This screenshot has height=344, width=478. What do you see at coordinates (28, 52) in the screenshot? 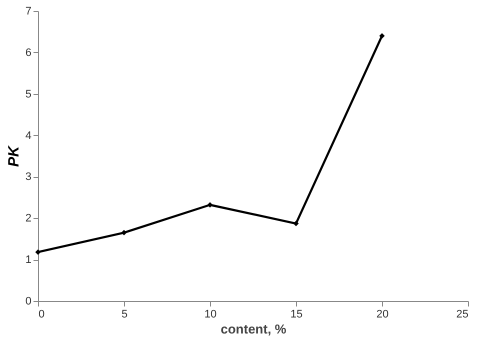
I see `y-tick-label: 6` at bounding box center [28, 52].